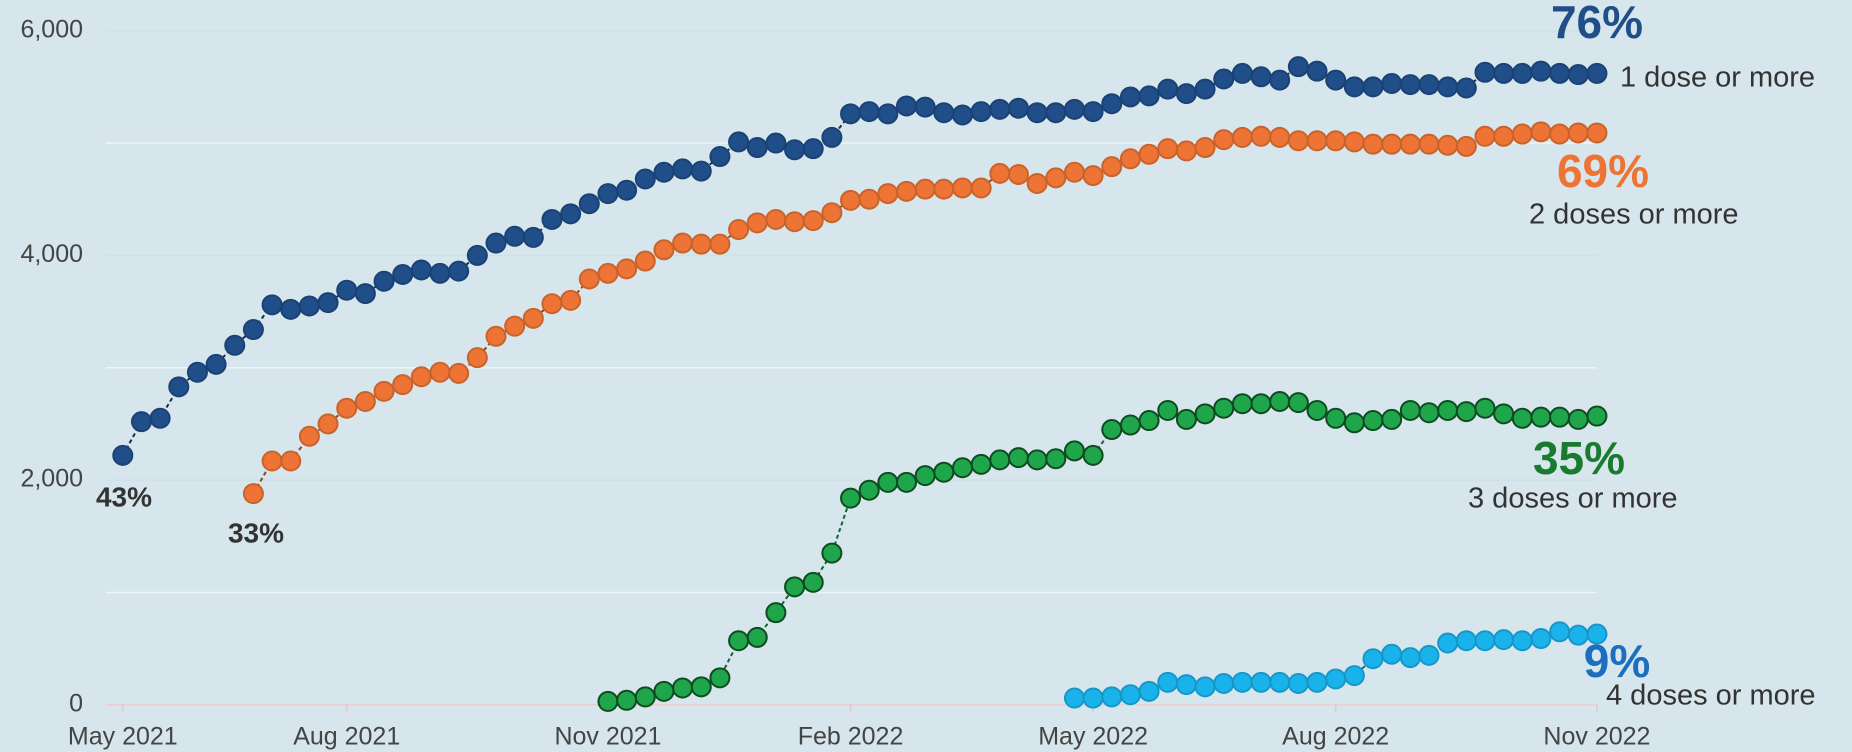 The height and width of the screenshot is (752, 1852). I want to click on x-tick-label: Feb 2022, so click(851, 736).